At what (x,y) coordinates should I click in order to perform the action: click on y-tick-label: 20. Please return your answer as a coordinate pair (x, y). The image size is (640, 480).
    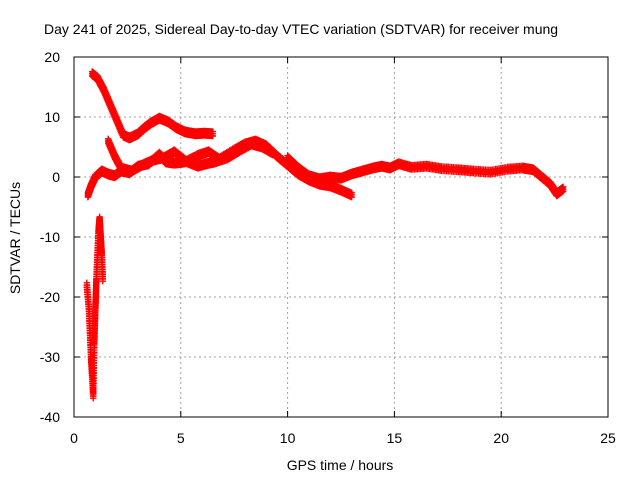
    Looking at the image, I should click on (52, 57).